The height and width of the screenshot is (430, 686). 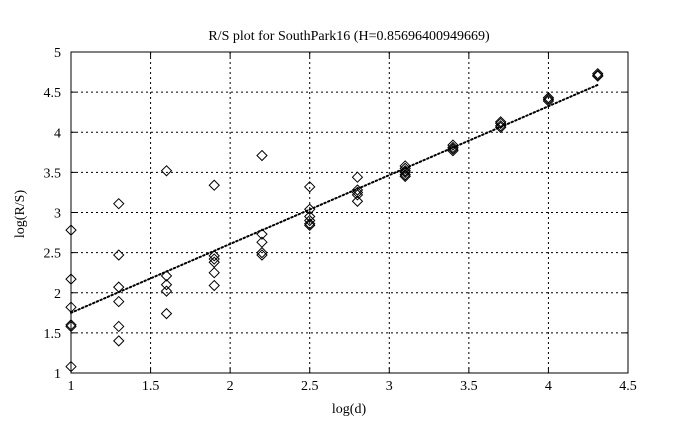 What do you see at coordinates (310, 386) in the screenshot?
I see `x-tick-label: 2.5` at bounding box center [310, 386].